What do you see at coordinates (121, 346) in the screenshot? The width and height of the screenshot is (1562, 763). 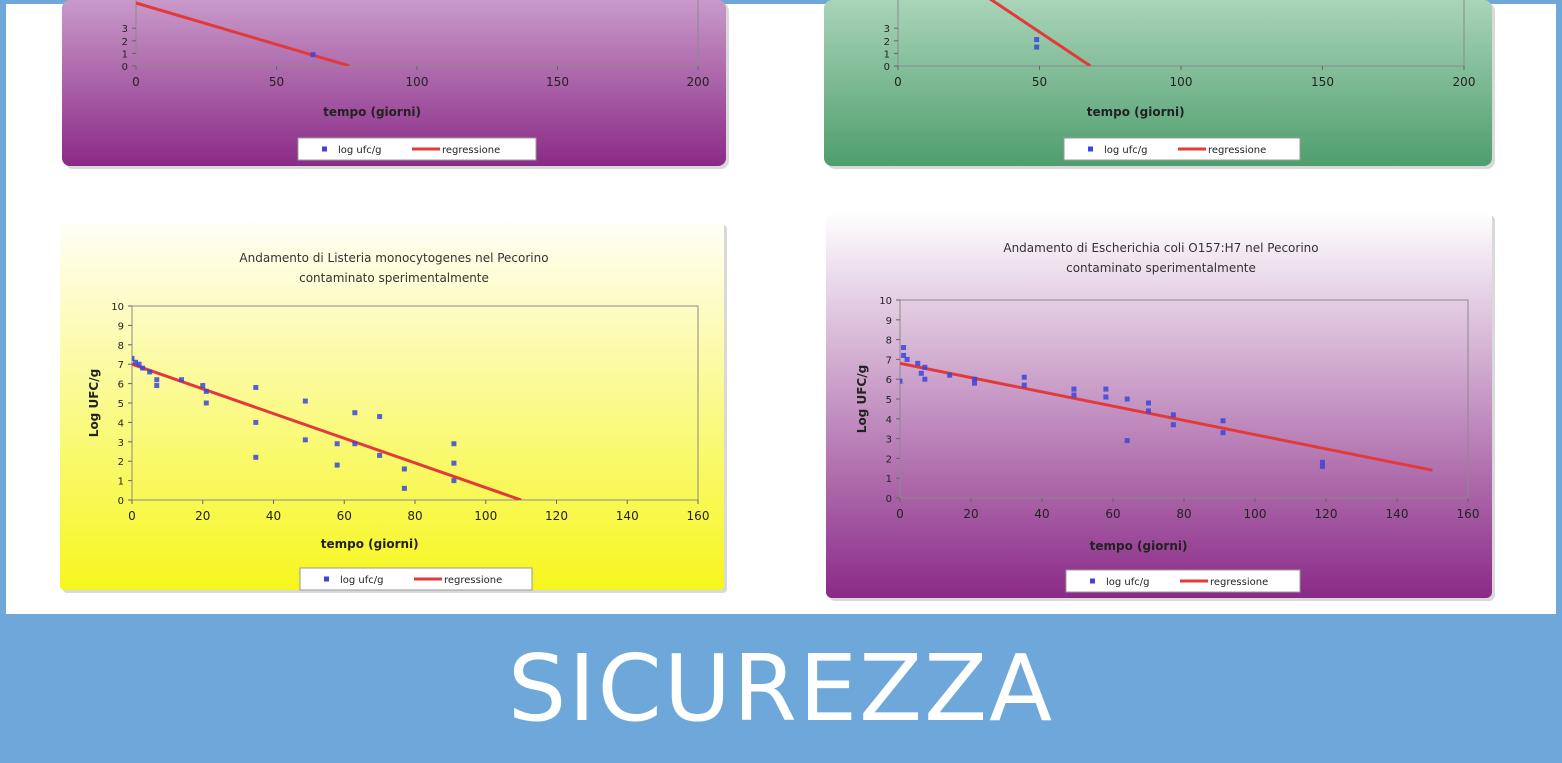 I see `y-tick-label: 8` at bounding box center [121, 346].